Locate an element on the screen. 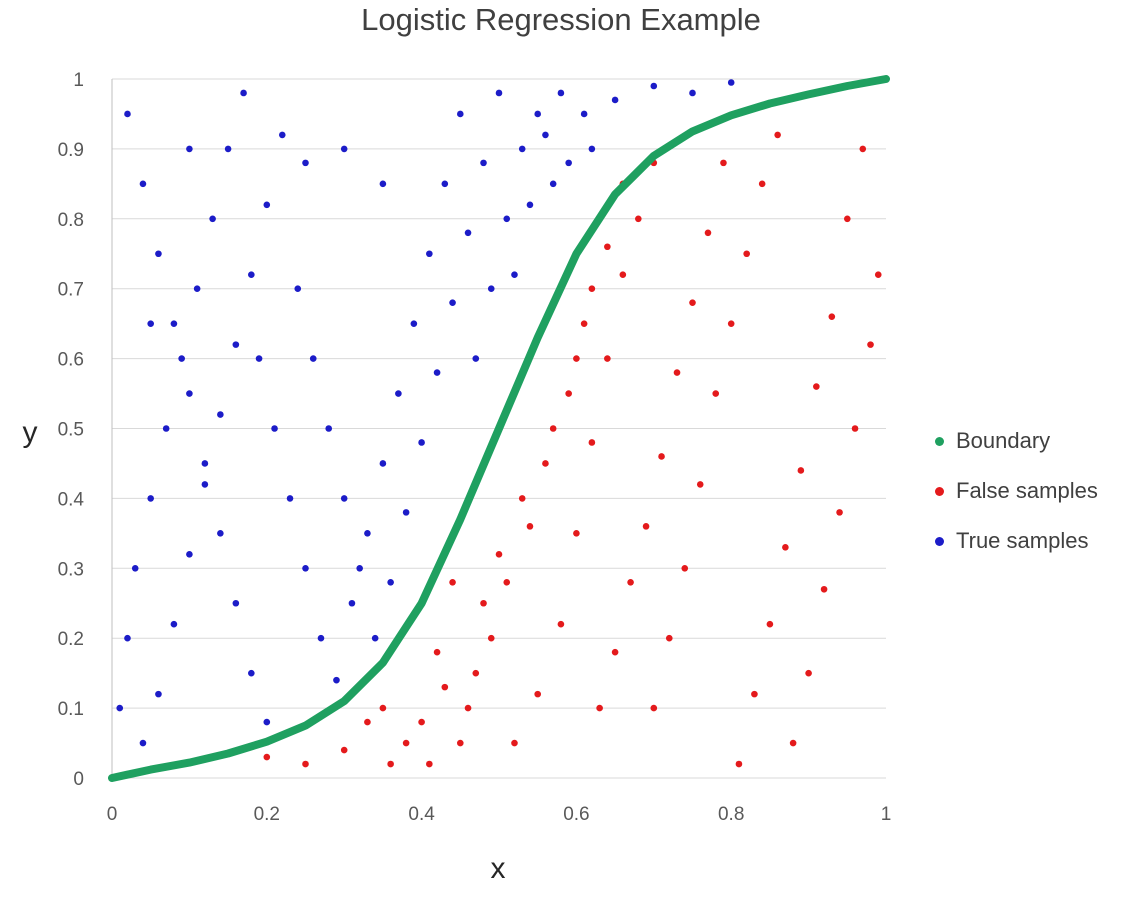  x-tick-label-2: 0.4 is located at coordinates (421, 814).